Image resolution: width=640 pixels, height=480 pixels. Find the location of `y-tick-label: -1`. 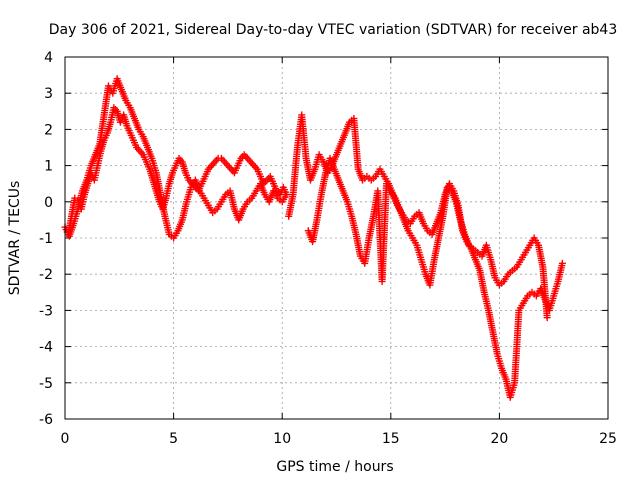

y-tick-label: -1 is located at coordinates (46, 239).